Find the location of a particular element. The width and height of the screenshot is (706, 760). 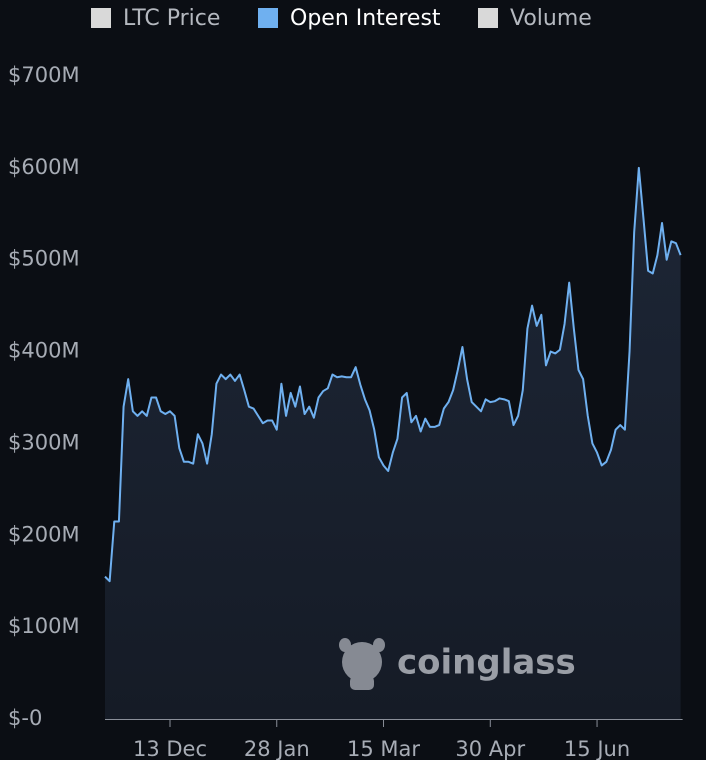

logo-body is located at coordinates (362, 683).